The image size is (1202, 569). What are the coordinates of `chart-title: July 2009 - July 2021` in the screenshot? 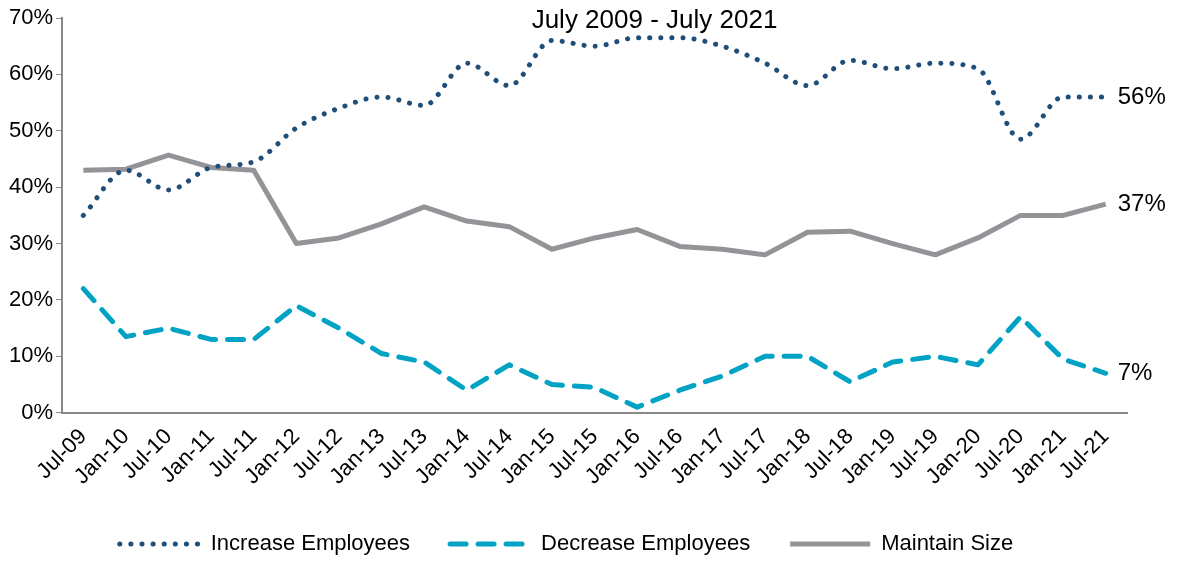 It's located at (654, 19).